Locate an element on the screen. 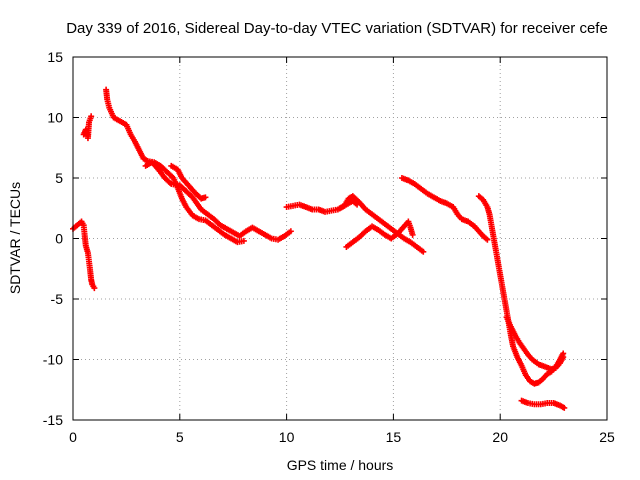 Image resolution: width=640 pixels, height=480 pixels. x-tick-label: 0 is located at coordinates (73, 437).